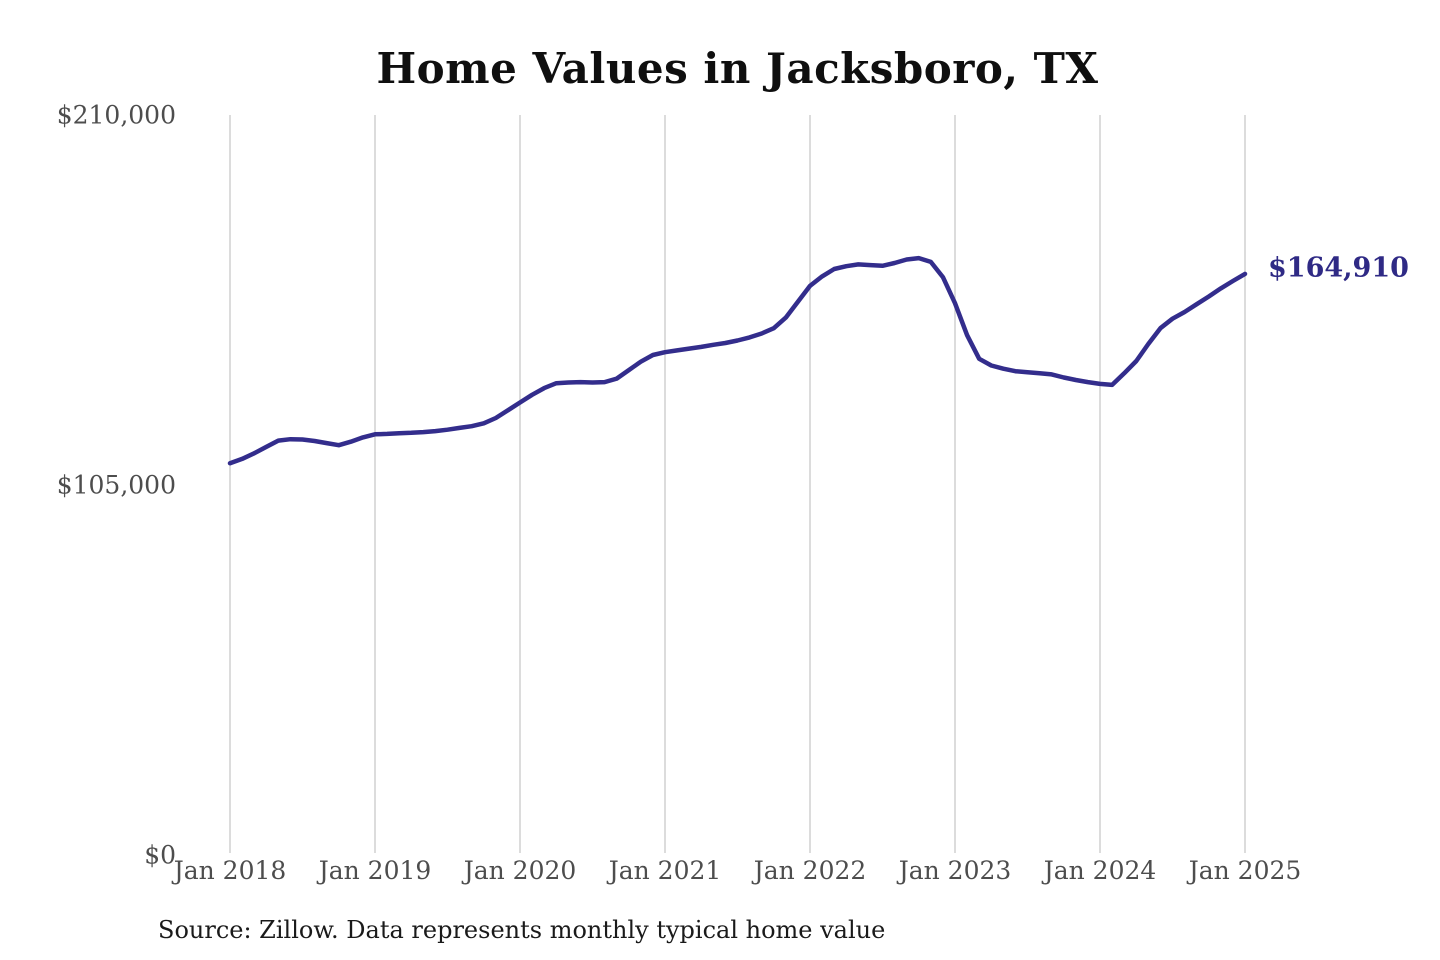  Describe the element at coordinates (116, 485) in the screenshot. I see `y-axis-tick-105000: $105,000` at that location.